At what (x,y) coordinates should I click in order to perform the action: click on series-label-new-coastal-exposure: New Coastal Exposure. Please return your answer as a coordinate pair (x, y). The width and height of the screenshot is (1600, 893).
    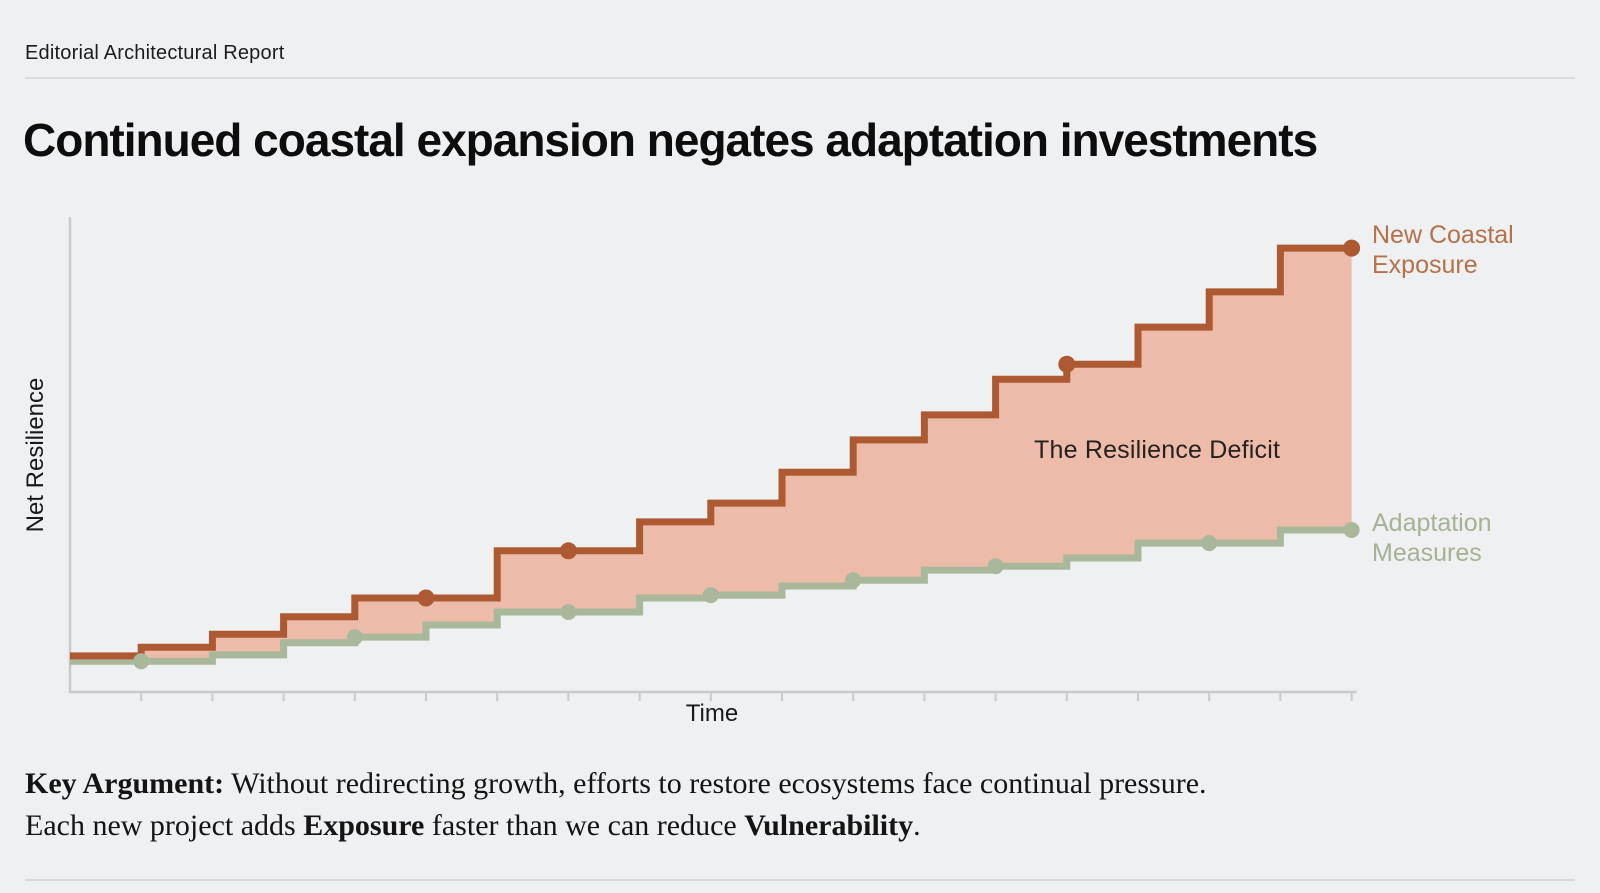
    Looking at the image, I should click on (1443, 250).